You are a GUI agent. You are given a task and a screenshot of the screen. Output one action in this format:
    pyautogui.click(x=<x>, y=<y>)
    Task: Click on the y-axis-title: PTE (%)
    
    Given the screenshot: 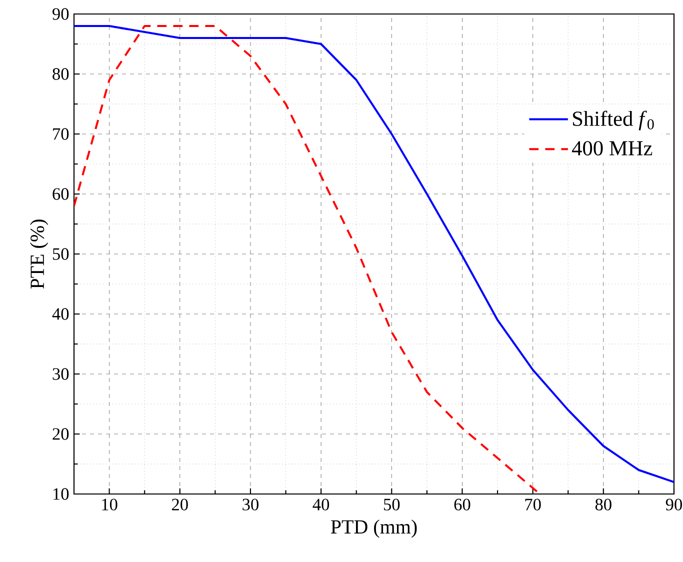 What is the action you would take?
    pyautogui.click(x=39, y=254)
    